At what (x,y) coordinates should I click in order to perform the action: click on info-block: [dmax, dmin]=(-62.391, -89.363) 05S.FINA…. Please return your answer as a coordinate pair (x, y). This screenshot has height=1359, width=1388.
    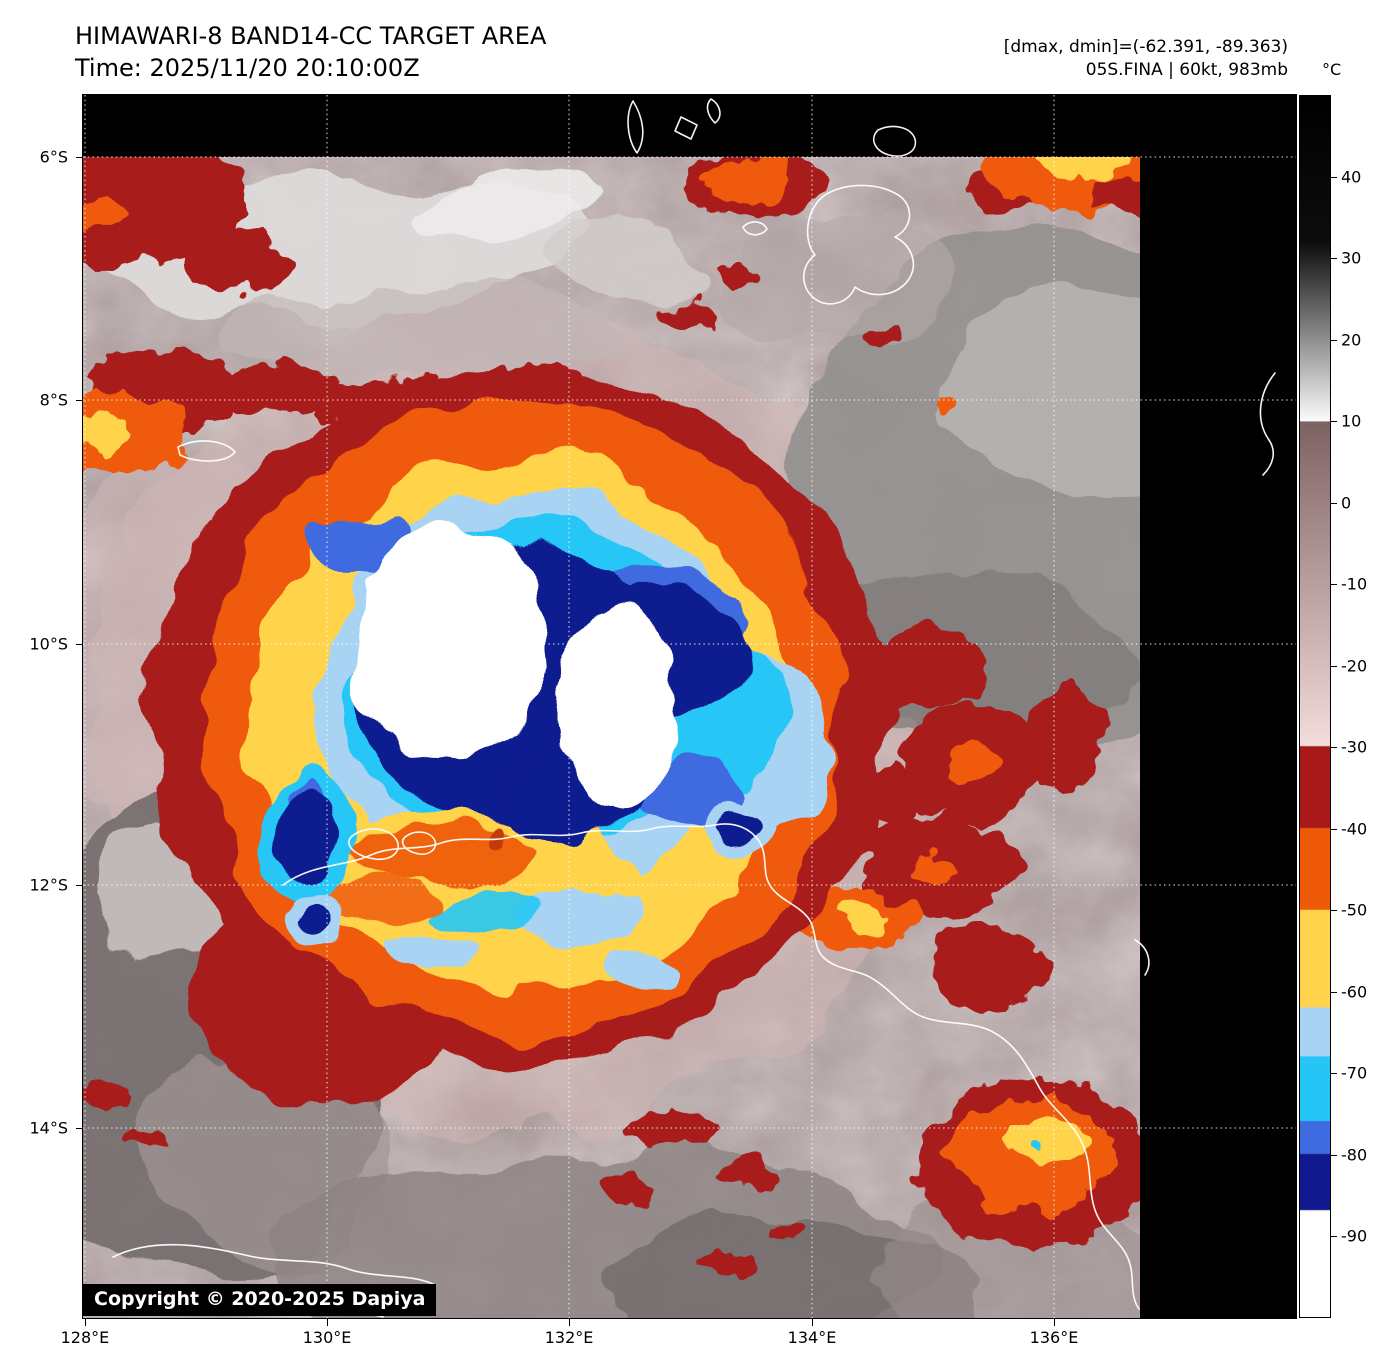
    Looking at the image, I should click on (1146, 59).